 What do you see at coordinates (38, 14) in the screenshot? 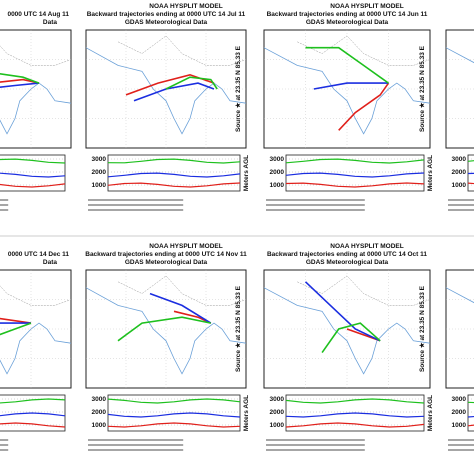
I see `panel-title: 0000 UTC 14 Aug 11` at bounding box center [38, 14].